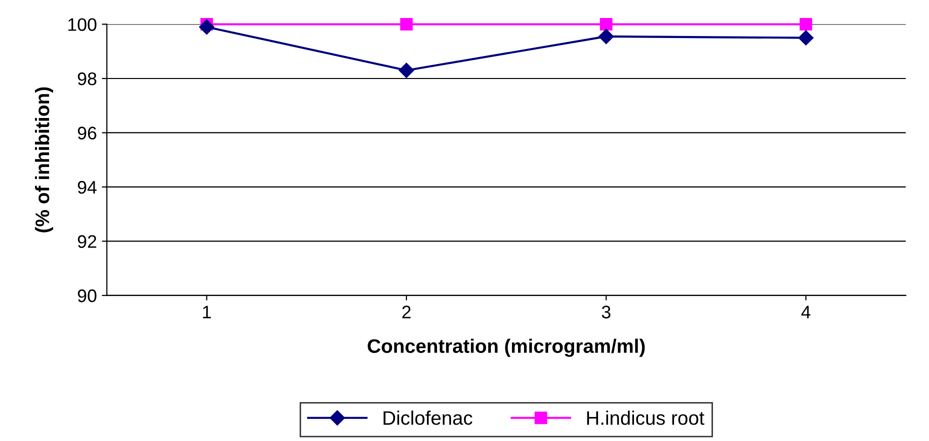  What do you see at coordinates (645, 417) in the screenshot?
I see `legend-label: H.indicus root` at bounding box center [645, 417].